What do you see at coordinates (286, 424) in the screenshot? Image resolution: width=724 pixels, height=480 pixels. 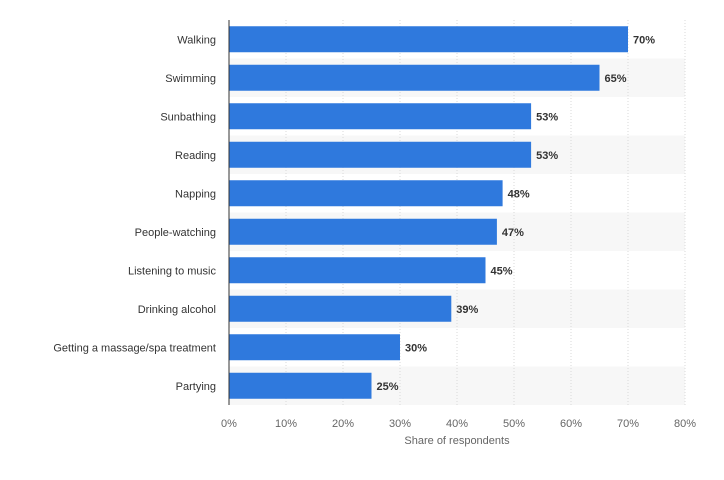 I see `x-tick-label: 10%` at bounding box center [286, 424].